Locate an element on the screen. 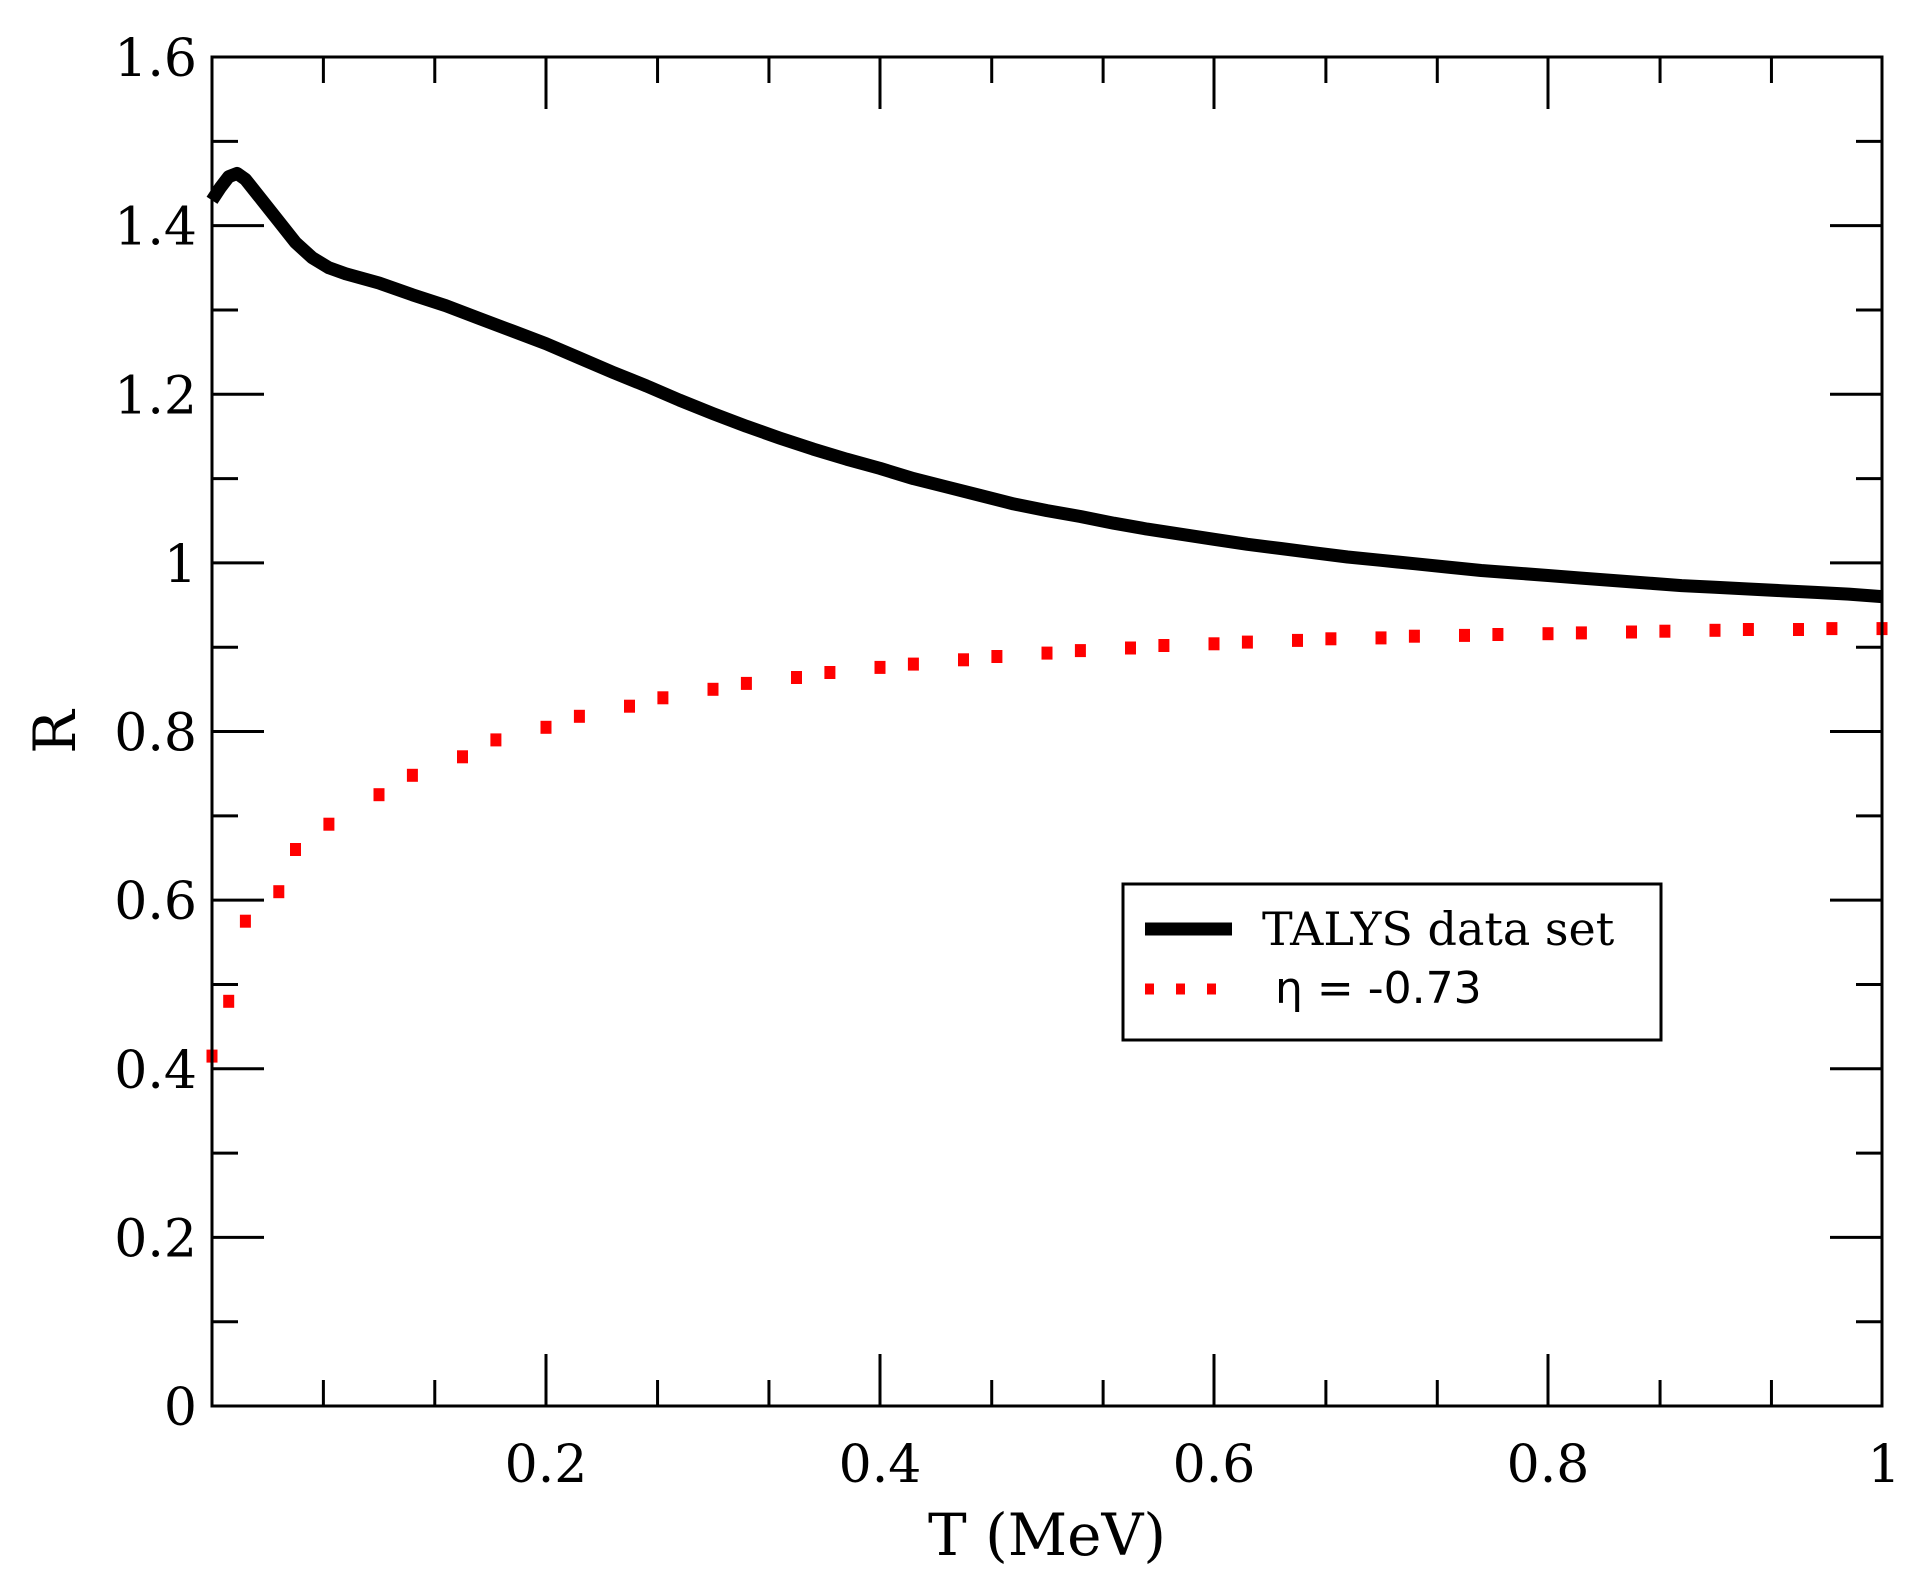  y-tick-label: 0.8 is located at coordinates (155, 734).